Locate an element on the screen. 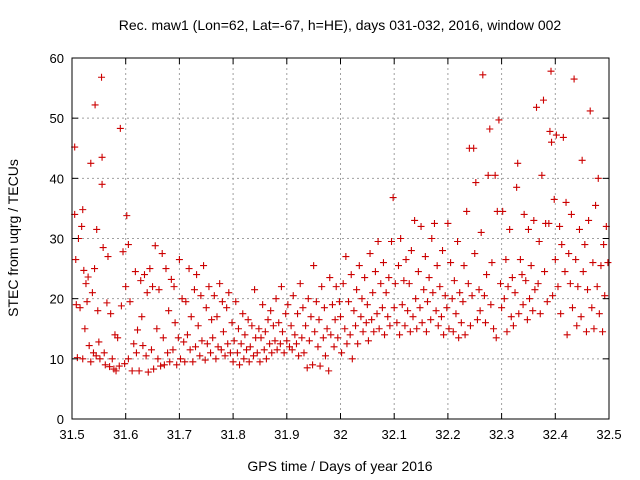 The height and width of the screenshot is (480, 640). y-tick-label: 60 is located at coordinates (57, 58).